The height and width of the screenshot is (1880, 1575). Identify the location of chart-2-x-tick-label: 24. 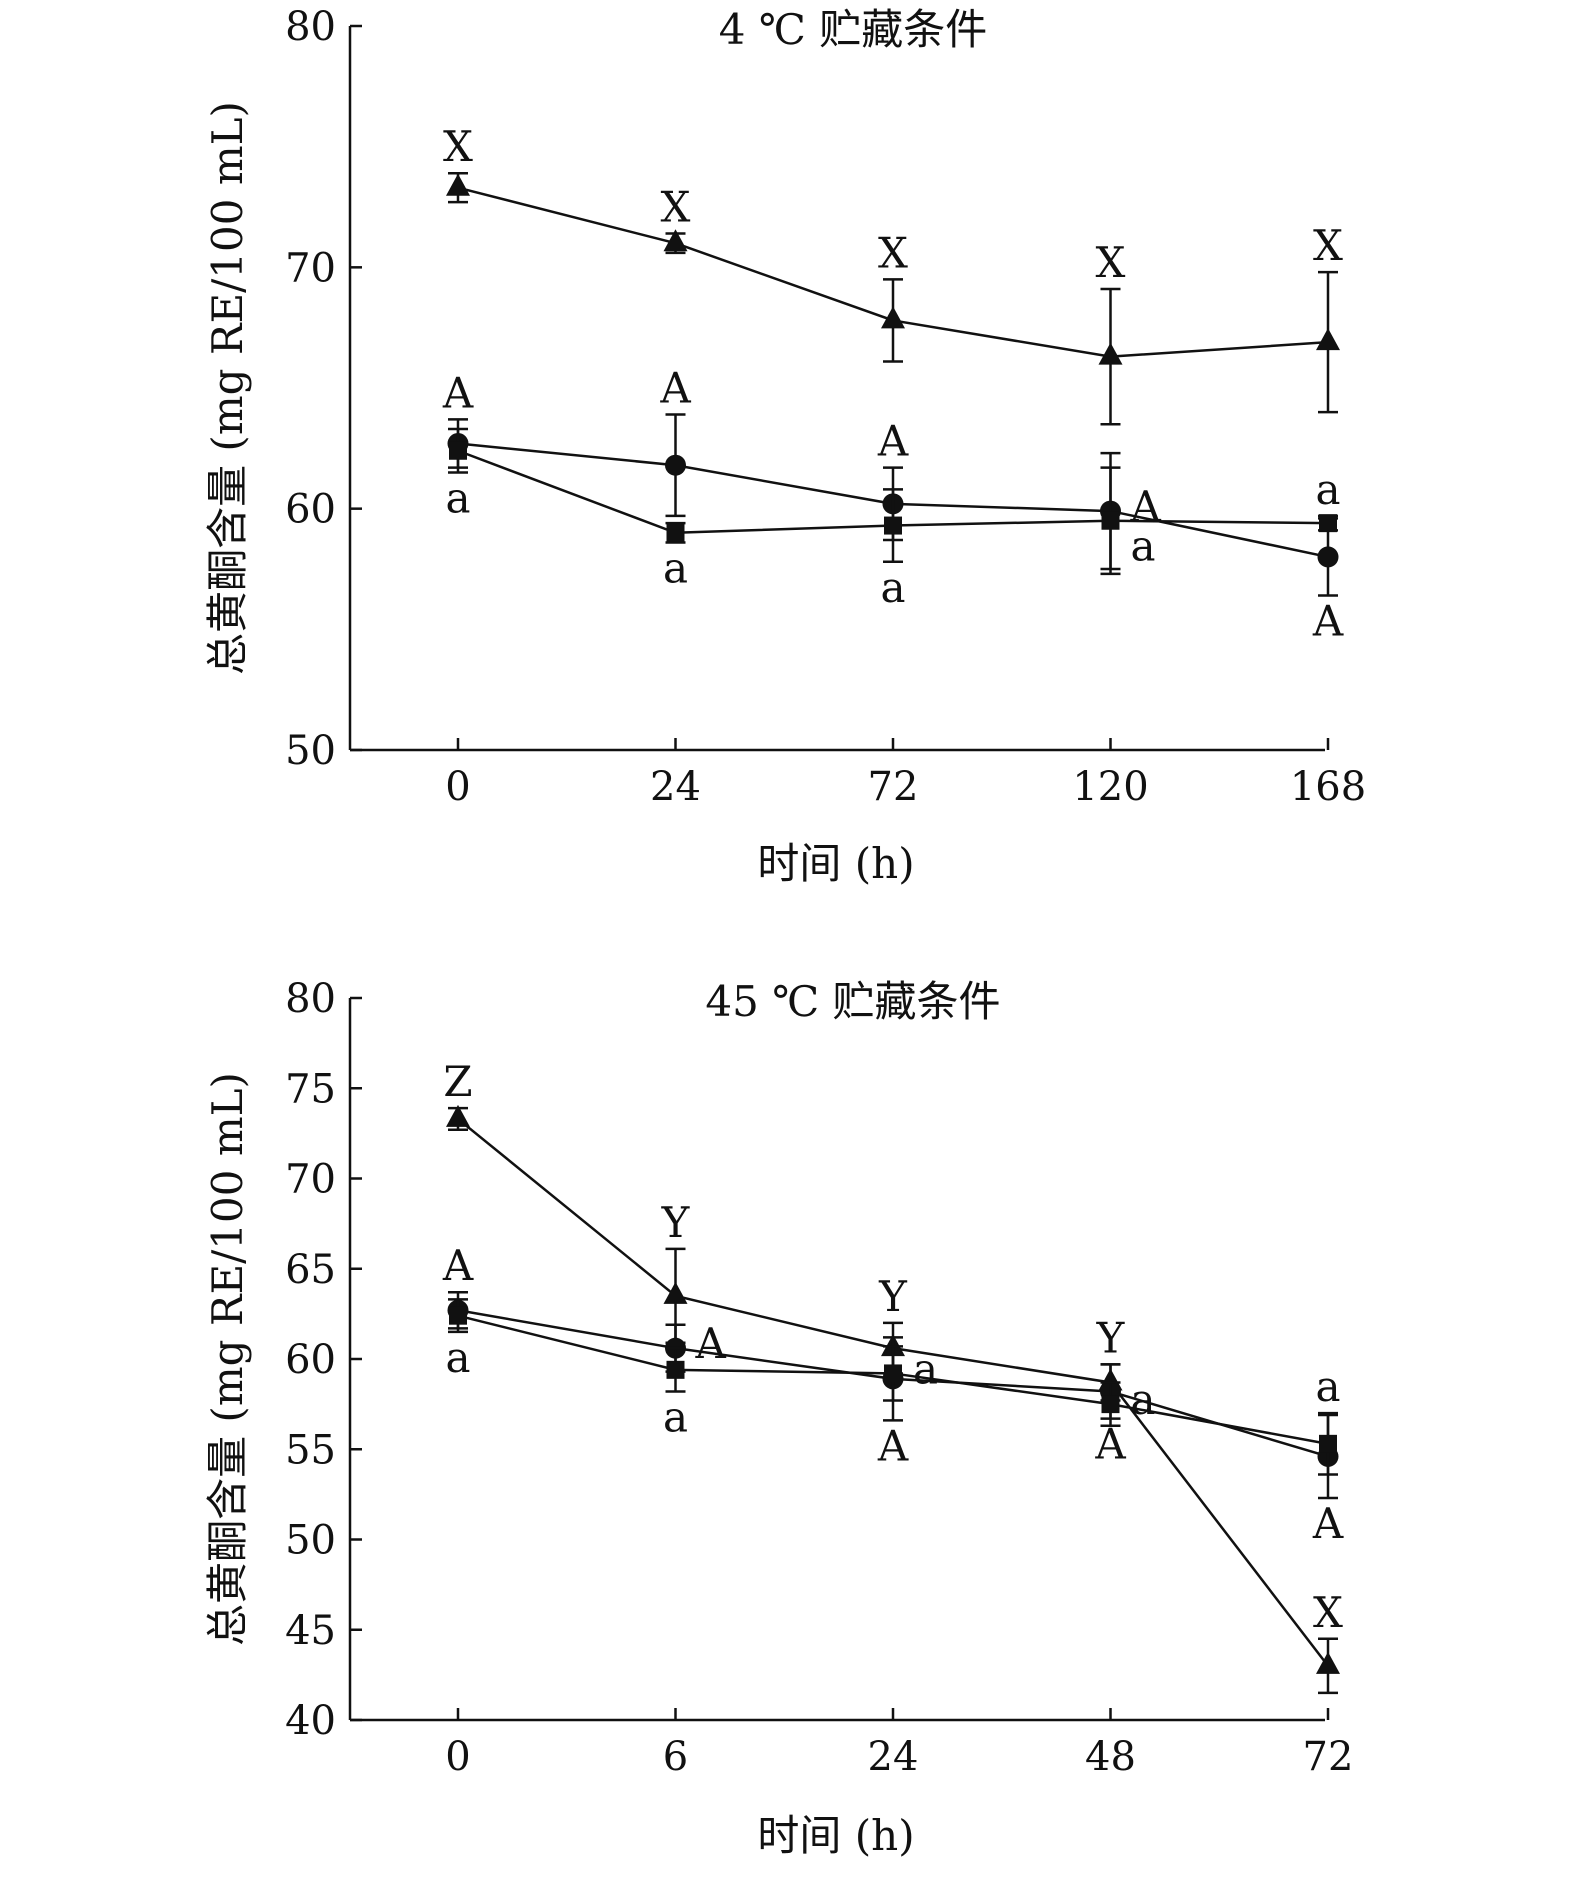
(893, 1757).